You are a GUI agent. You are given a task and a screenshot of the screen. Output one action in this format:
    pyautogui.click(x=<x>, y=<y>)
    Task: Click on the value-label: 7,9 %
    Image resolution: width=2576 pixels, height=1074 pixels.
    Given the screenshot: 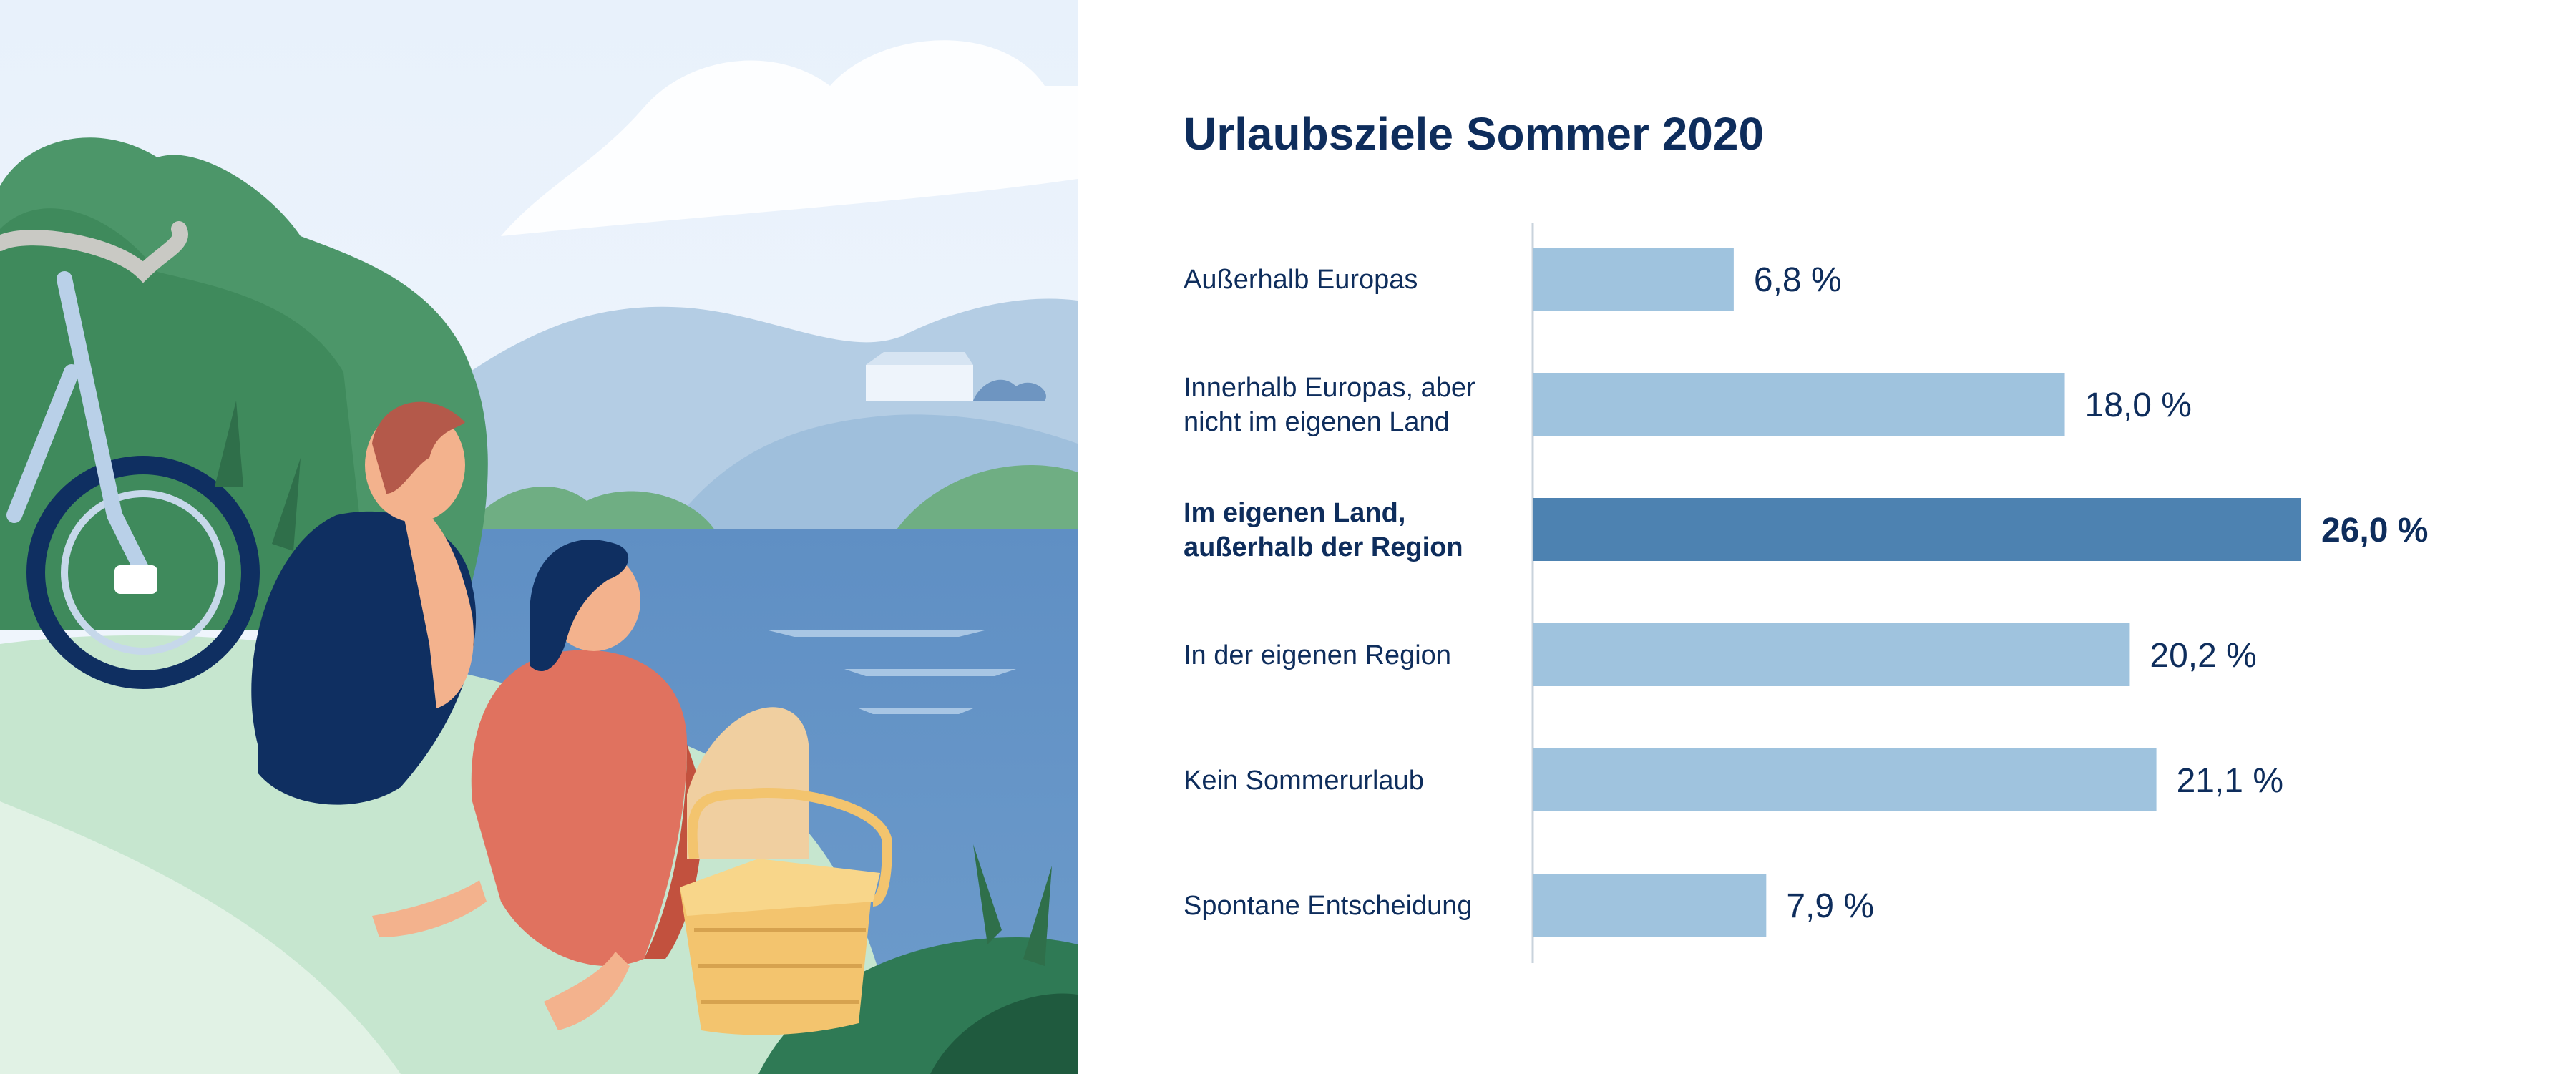 What is the action you would take?
    pyautogui.click(x=1830, y=906)
    